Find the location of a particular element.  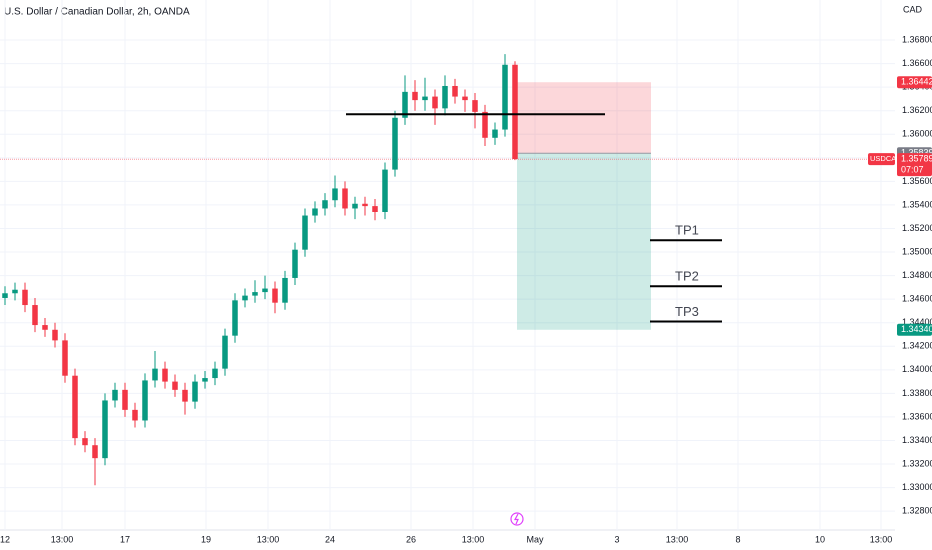

y-tick-label: 1.34000 is located at coordinates (917, 369).